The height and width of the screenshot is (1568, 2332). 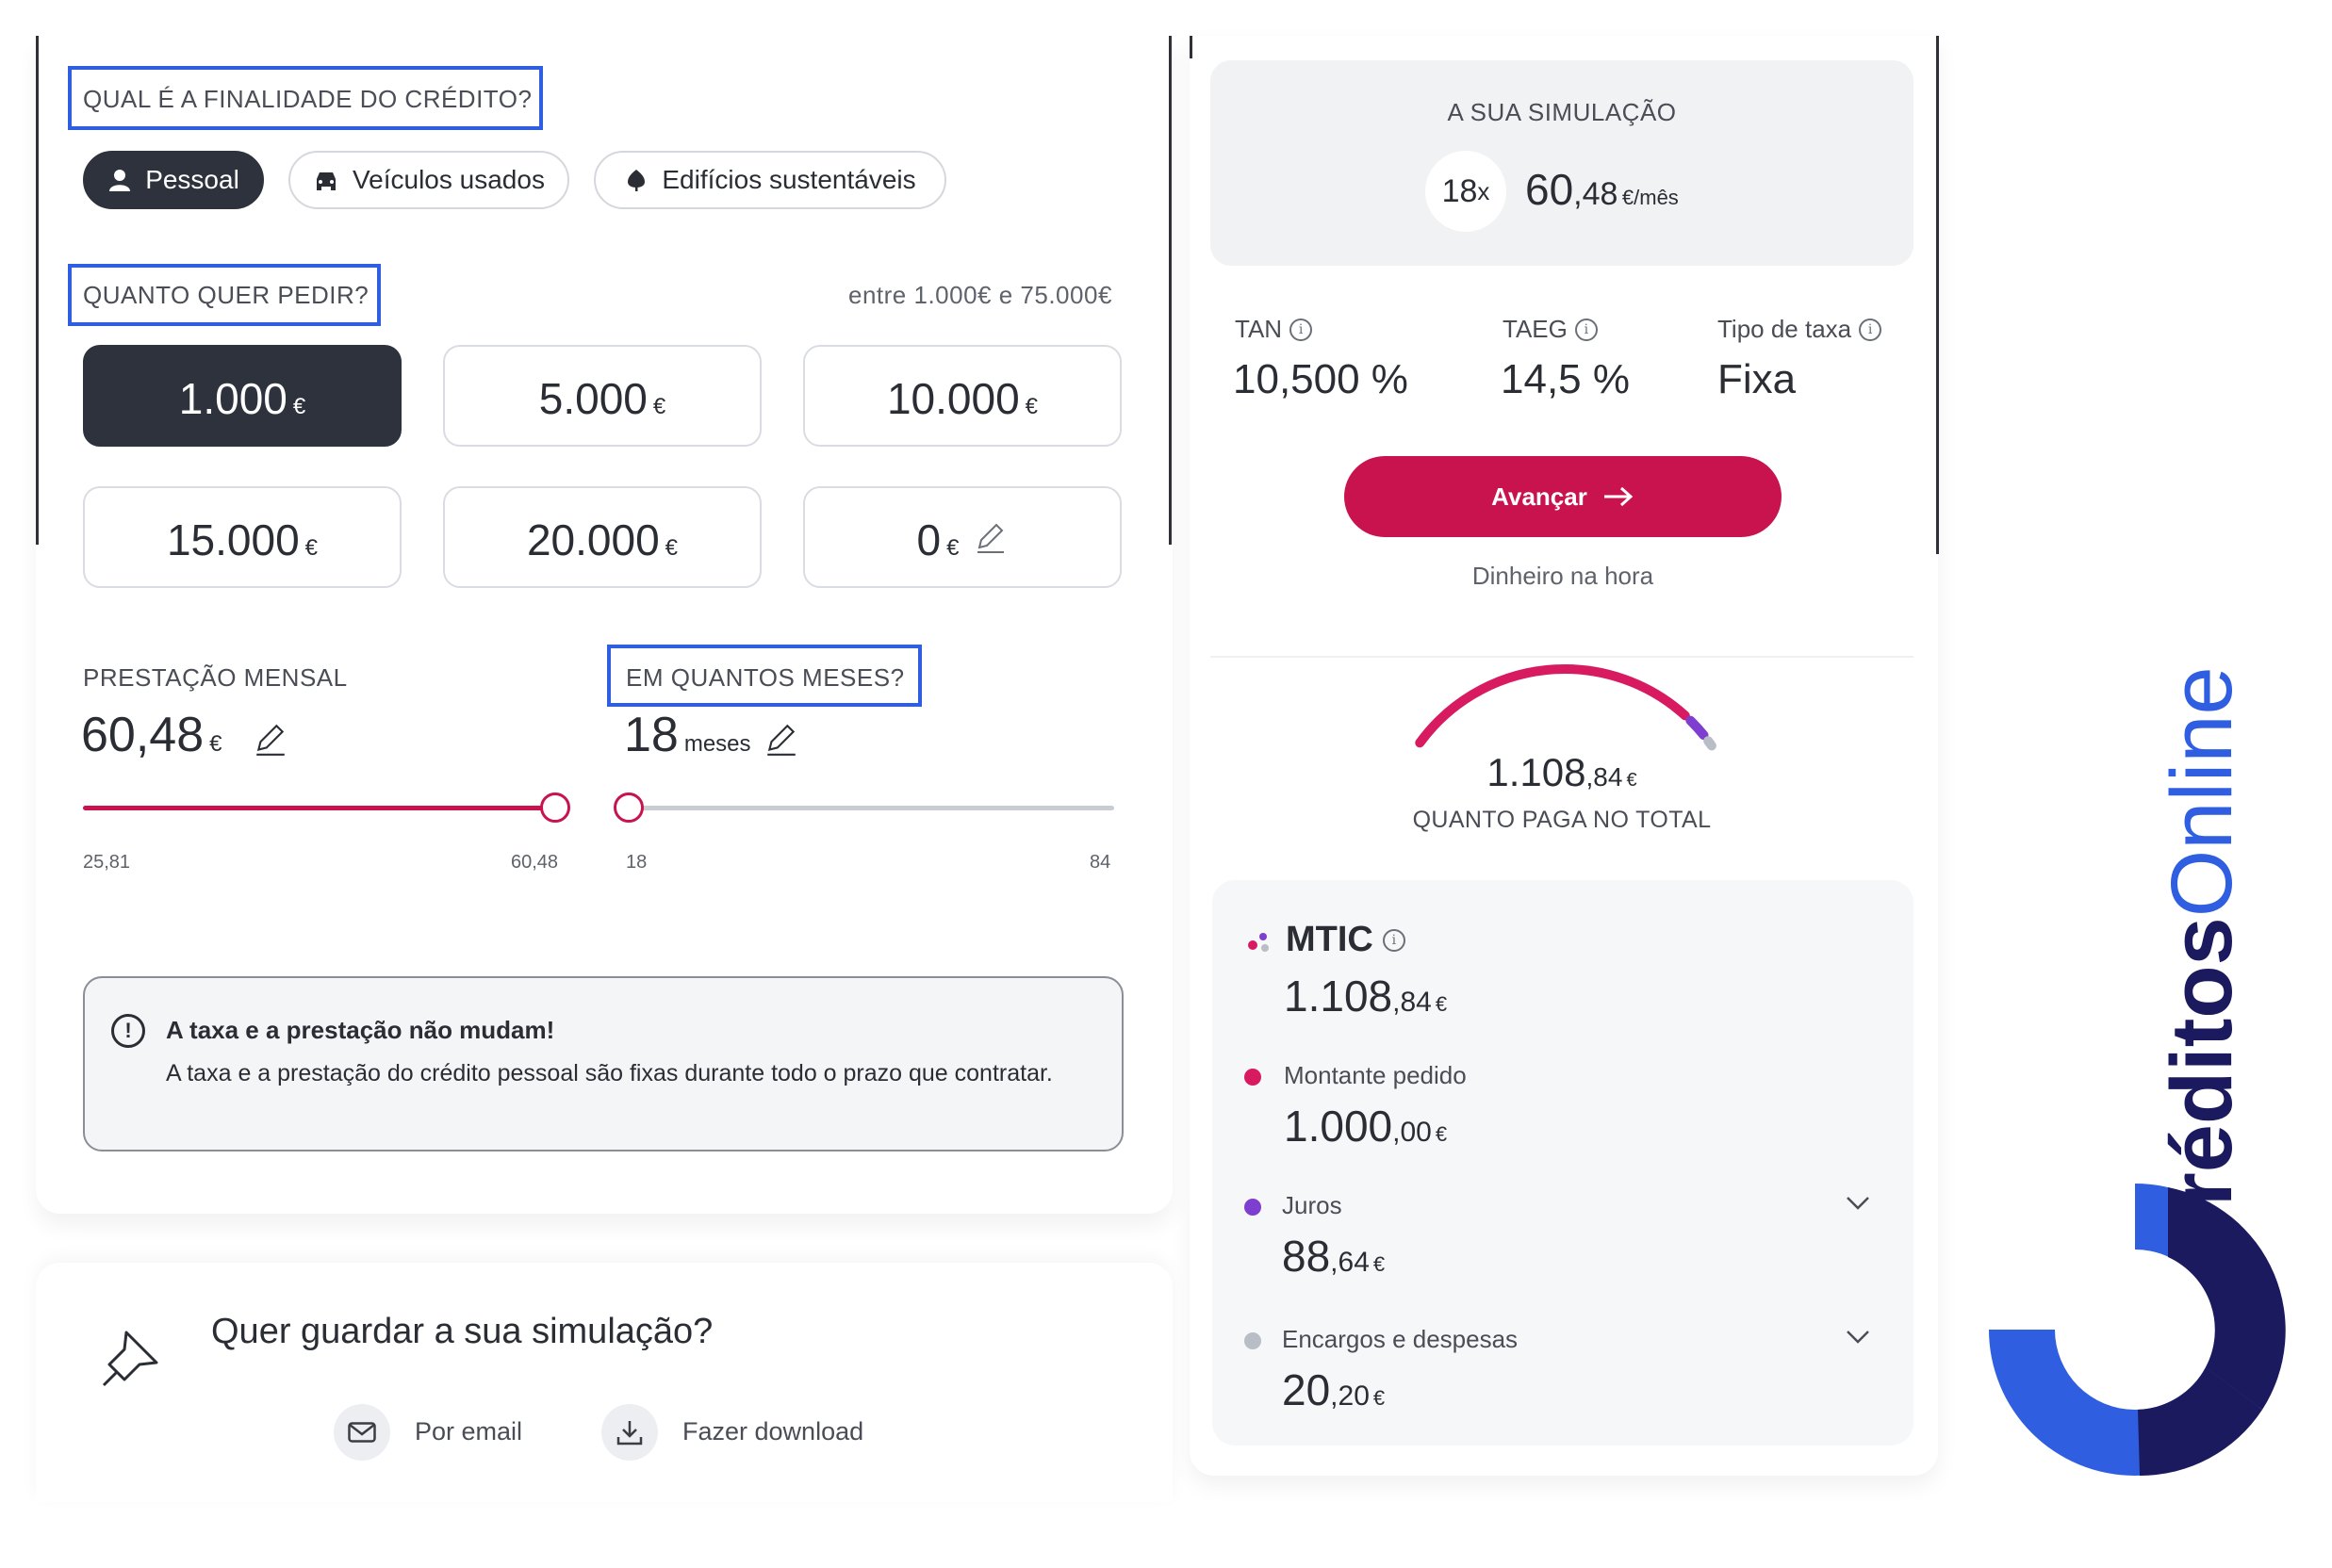 What do you see at coordinates (2202, 1061) in the screenshot?
I see `logo-text-bold: réditos` at bounding box center [2202, 1061].